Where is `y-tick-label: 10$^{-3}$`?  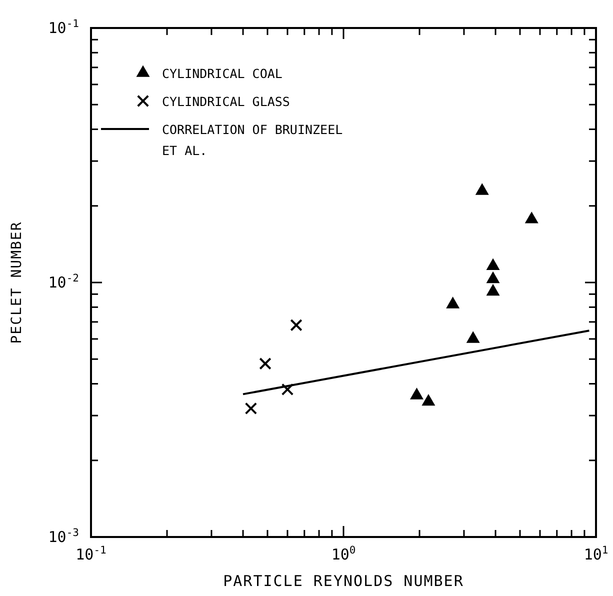
y-tick-label: 10$^{-3}$ is located at coordinates (63, 536).